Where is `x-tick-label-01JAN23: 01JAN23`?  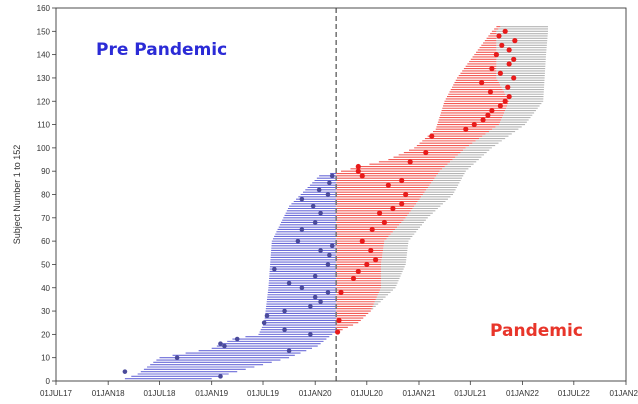 x-tick-label-01JAN23: 01JAN23 is located at coordinates (624, 393).